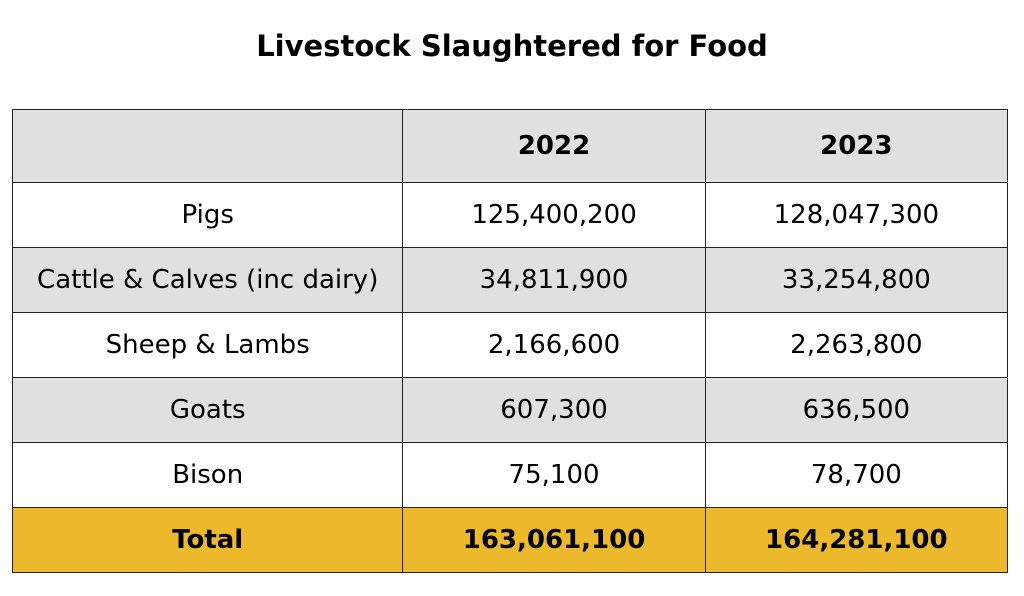 Image resolution: width=1024 pixels, height=596 pixels. What do you see at coordinates (207, 215) in the screenshot?
I see `row-label-cell: Pigs` at bounding box center [207, 215].